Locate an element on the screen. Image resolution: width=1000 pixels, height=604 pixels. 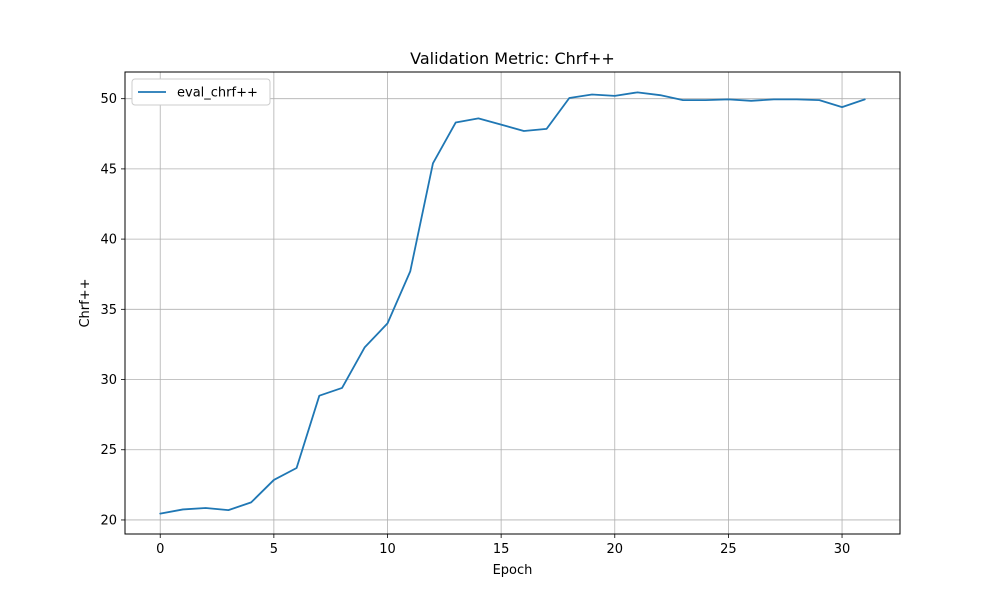
y-tick-label: 35 is located at coordinates (108, 310).